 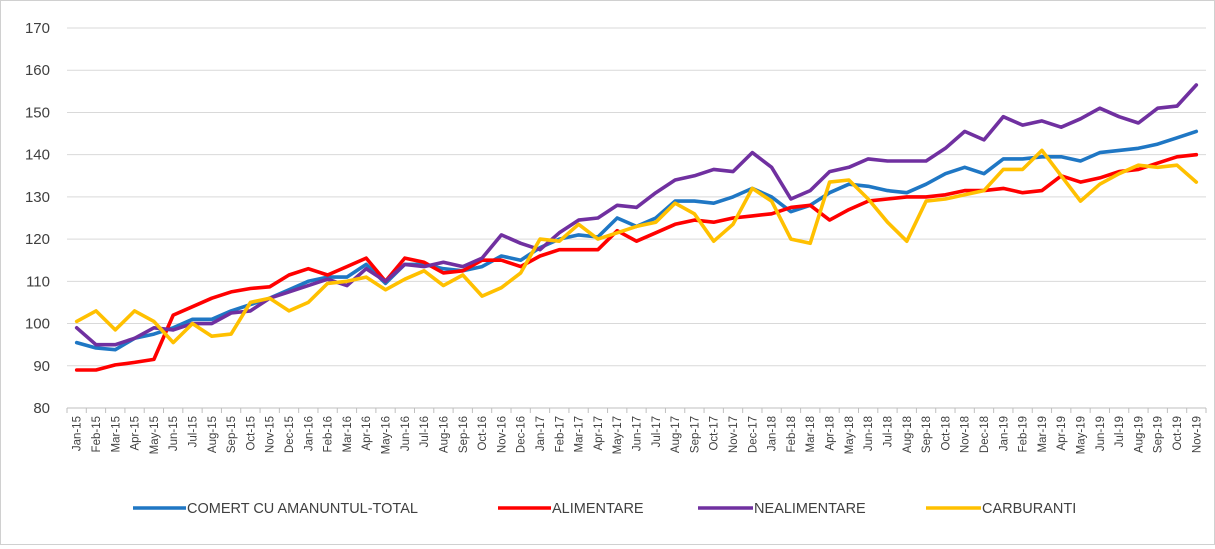 What do you see at coordinates (387, 435) in the screenshot?
I see `x-tick-label: May-16` at bounding box center [387, 435].